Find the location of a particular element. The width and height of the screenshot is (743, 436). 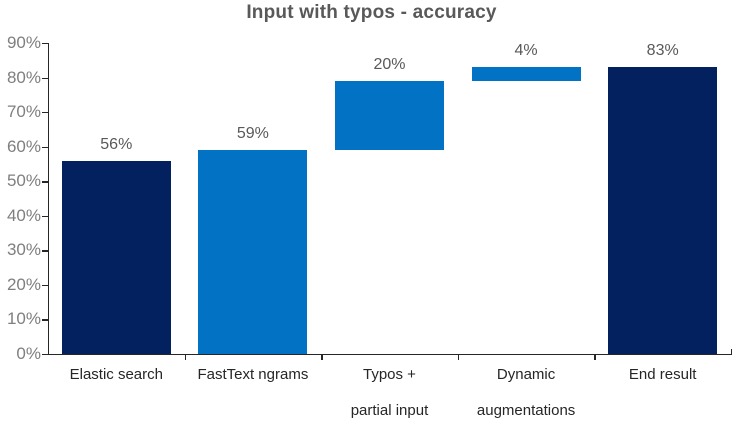

y-tick-label: 50% is located at coordinates (23, 181).